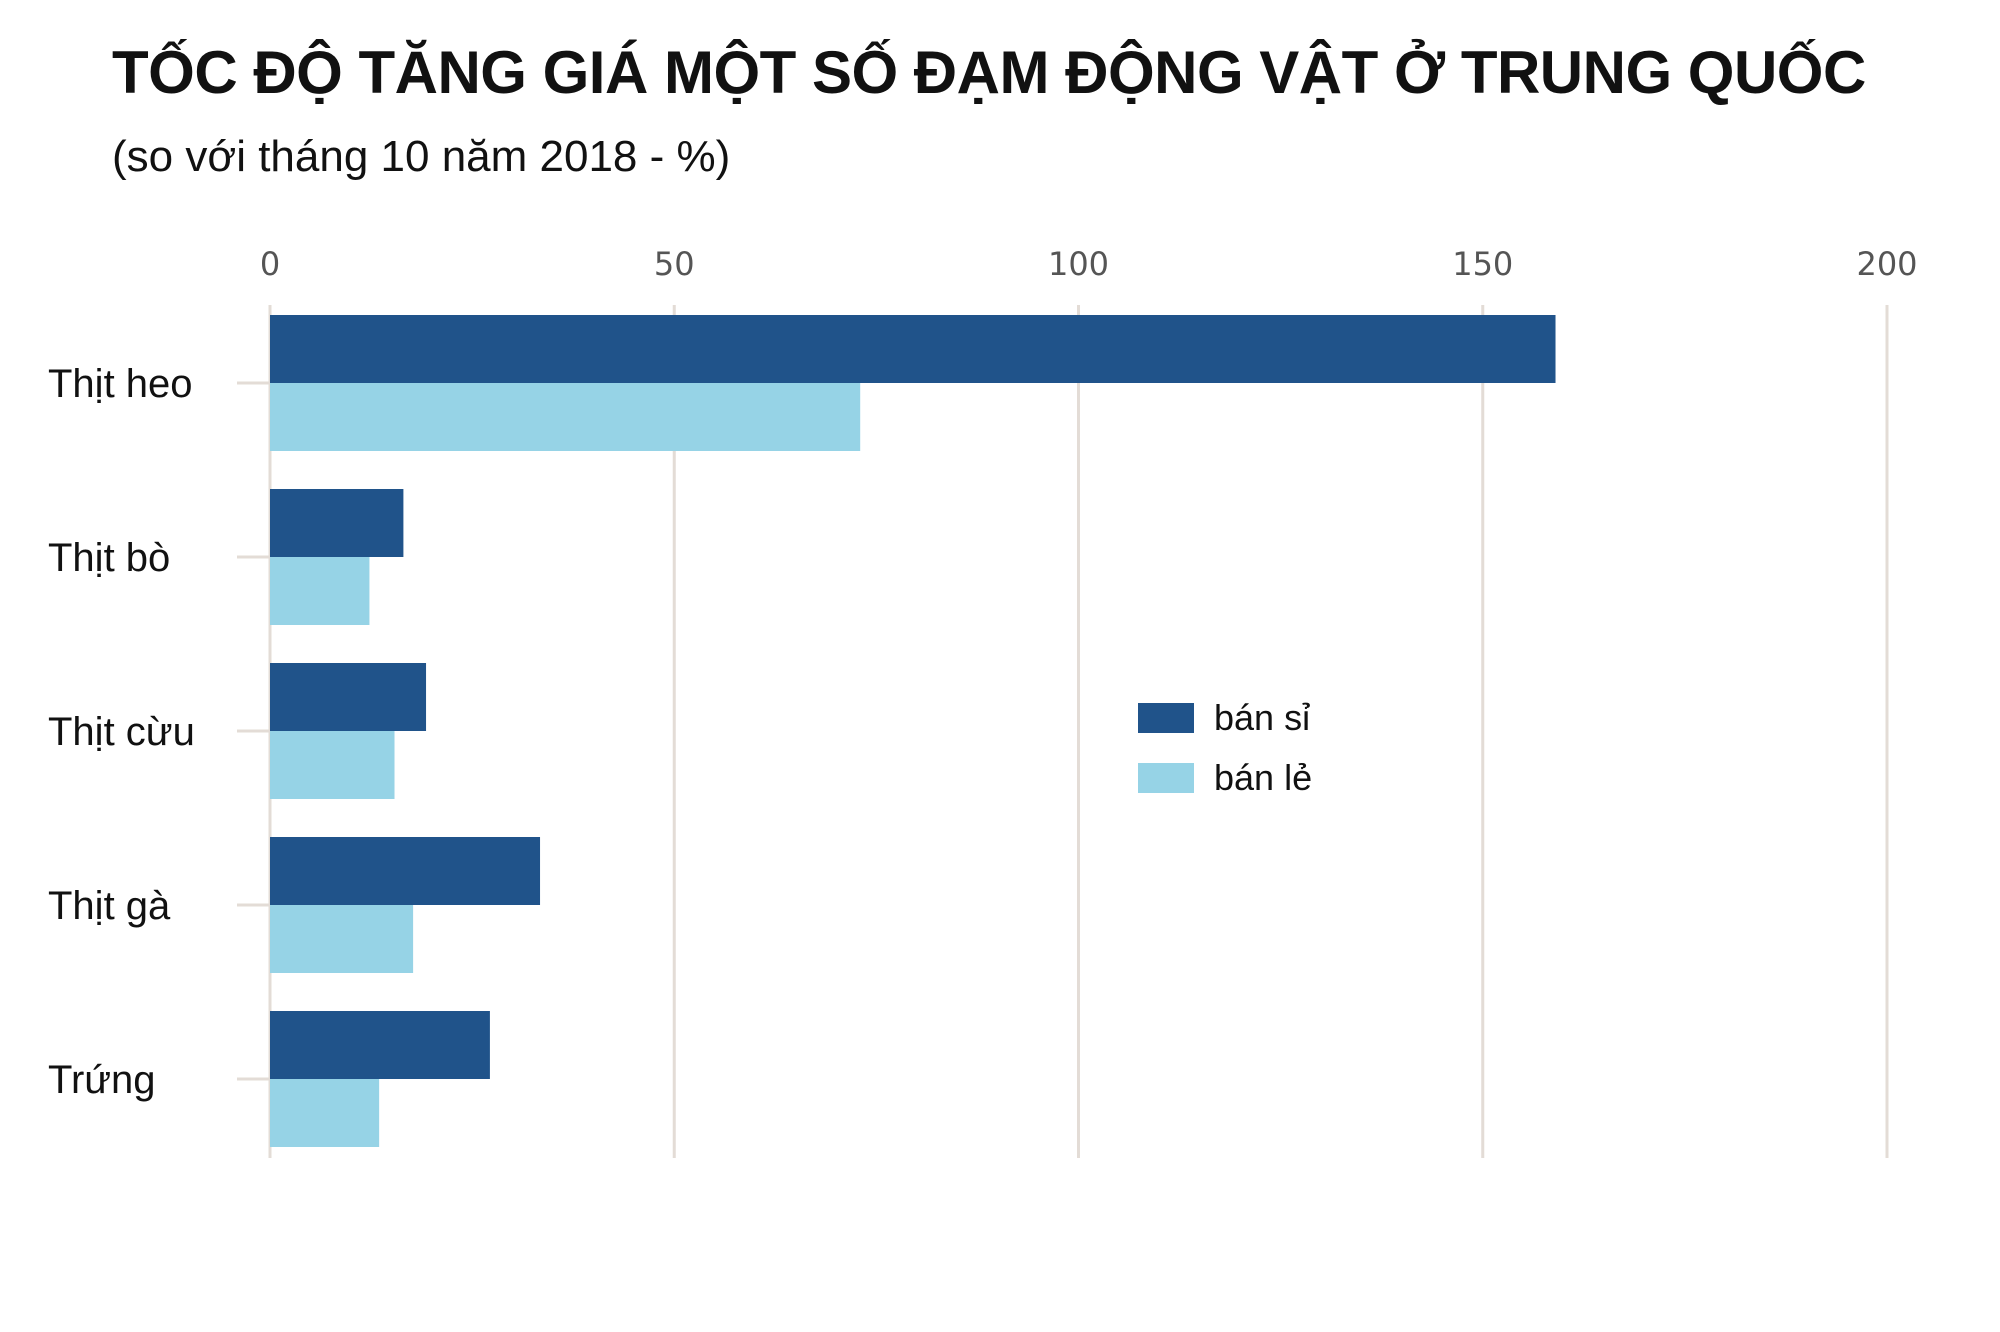  I want to click on bar-thit-cuu-ban-le, so click(332, 765).